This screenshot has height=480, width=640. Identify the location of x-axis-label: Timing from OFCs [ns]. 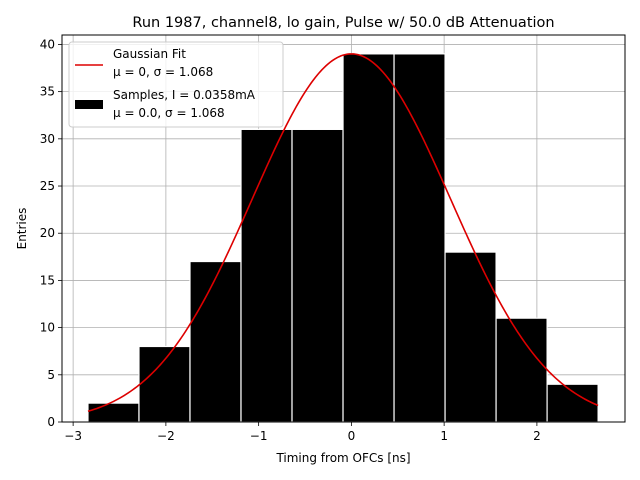
(342, 458).